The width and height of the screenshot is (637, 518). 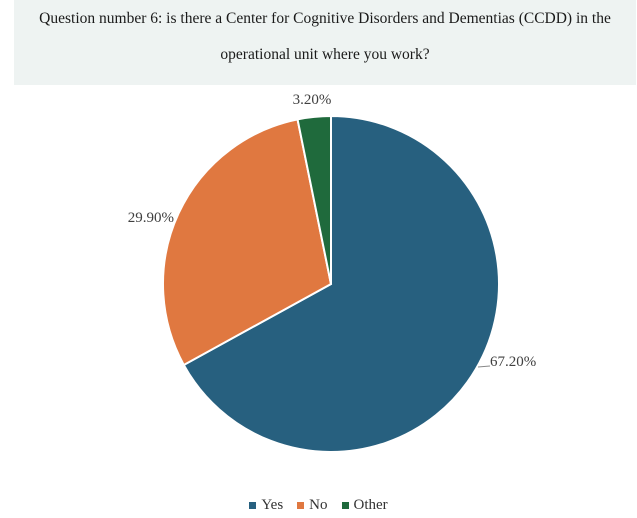 What do you see at coordinates (151, 218) in the screenshot?
I see `data-label-no: 29.90%` at bounding box center [151, 218].